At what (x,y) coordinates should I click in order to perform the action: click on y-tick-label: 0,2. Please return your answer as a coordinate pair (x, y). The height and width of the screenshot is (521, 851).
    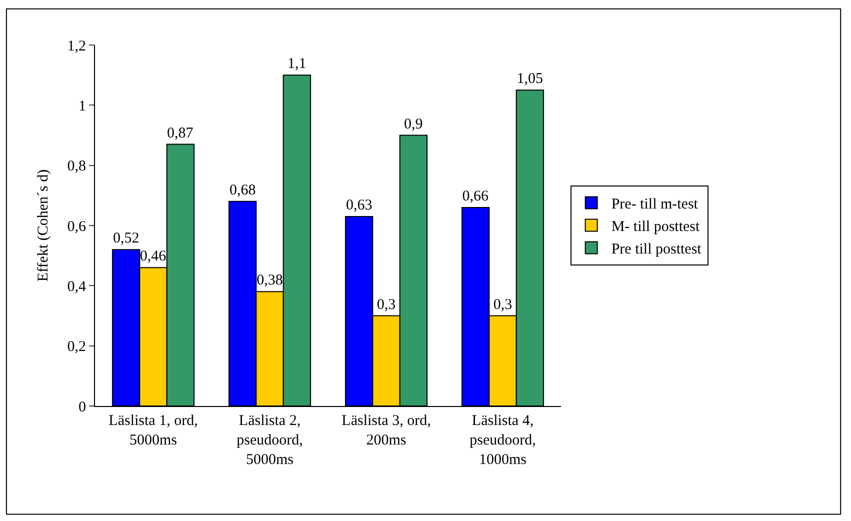
    Looking at the image, I should click on (76, 347).